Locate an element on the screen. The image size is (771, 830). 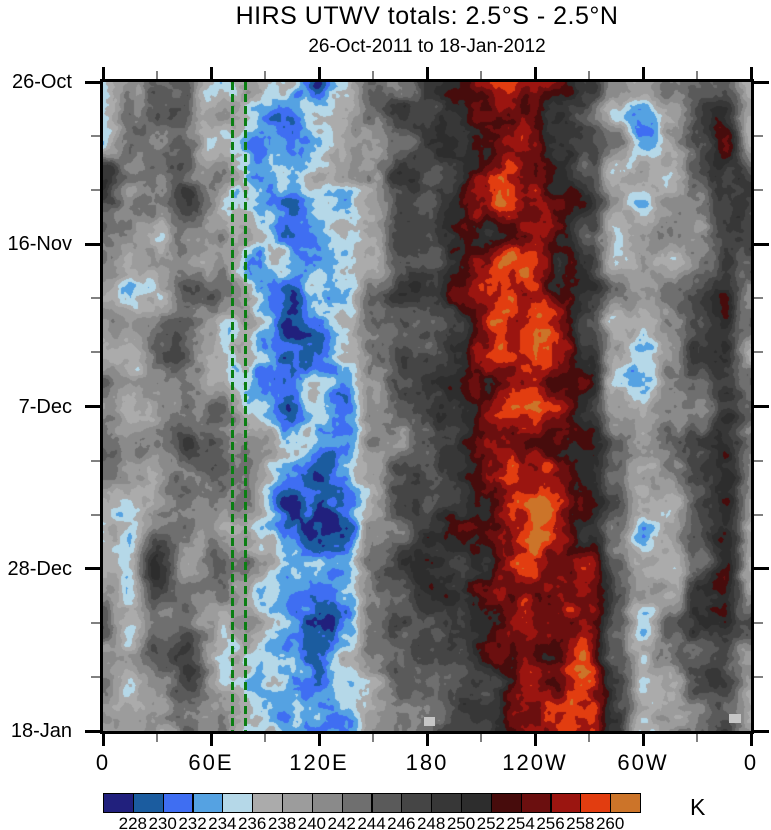
x-tick-label: 60E is located at coordinates (211, 762).